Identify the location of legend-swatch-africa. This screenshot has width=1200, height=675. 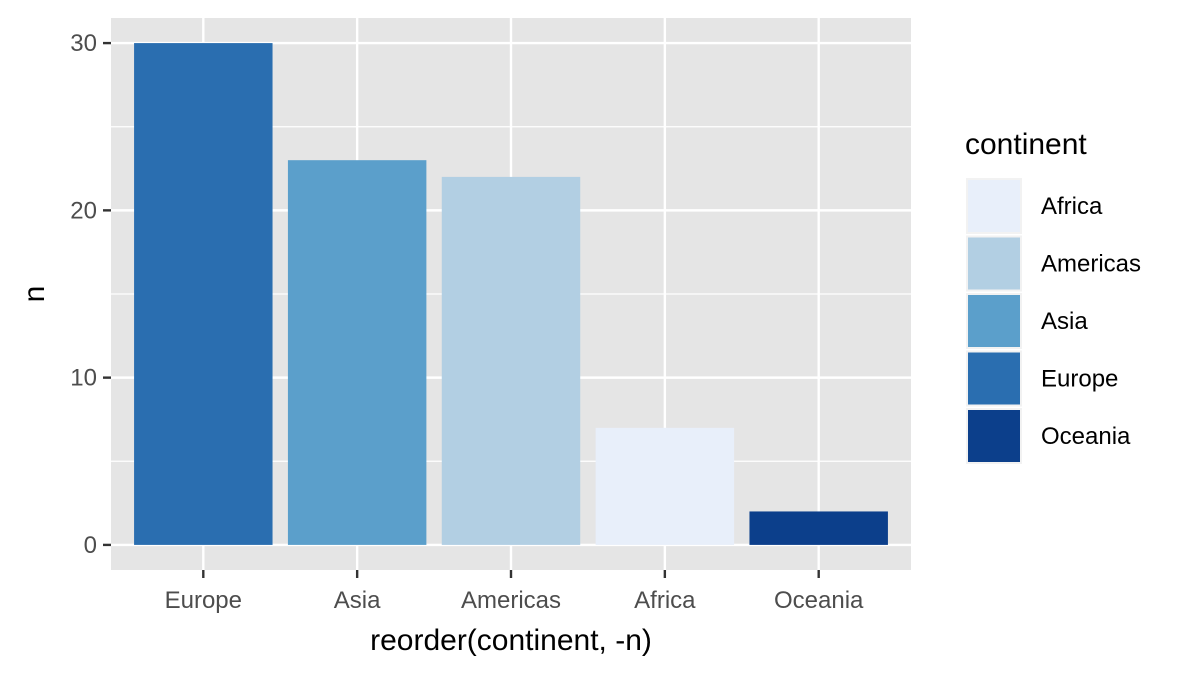
(994, 206).